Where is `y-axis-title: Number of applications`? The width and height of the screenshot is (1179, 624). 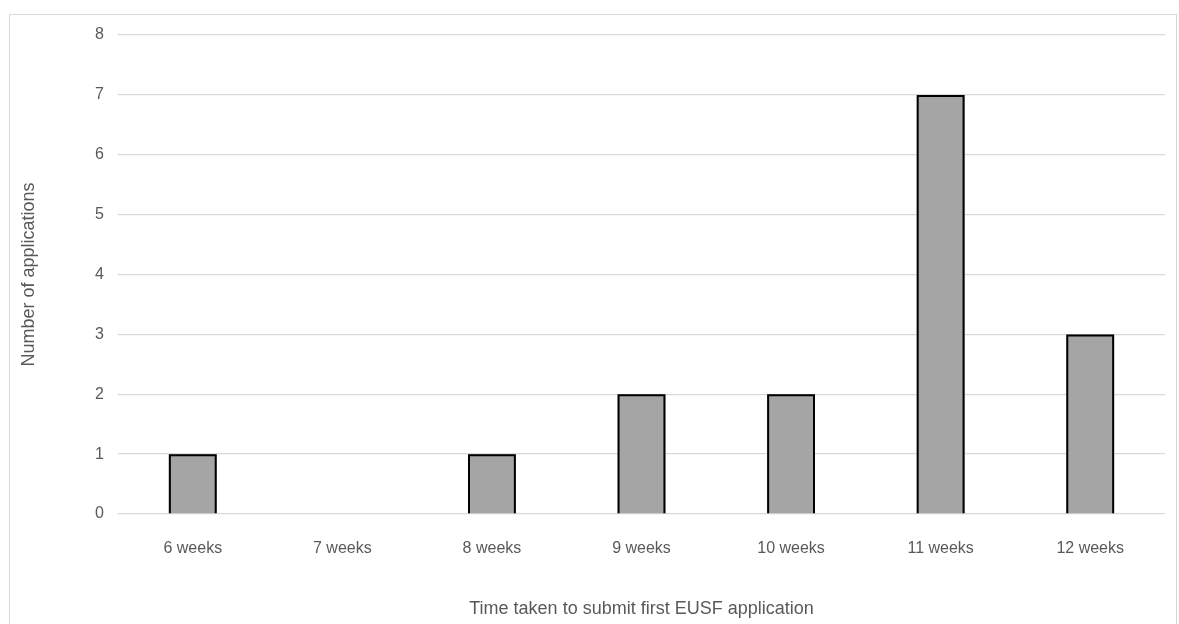
y-axis-title: Number of applications is located at coordinates (27, 274).